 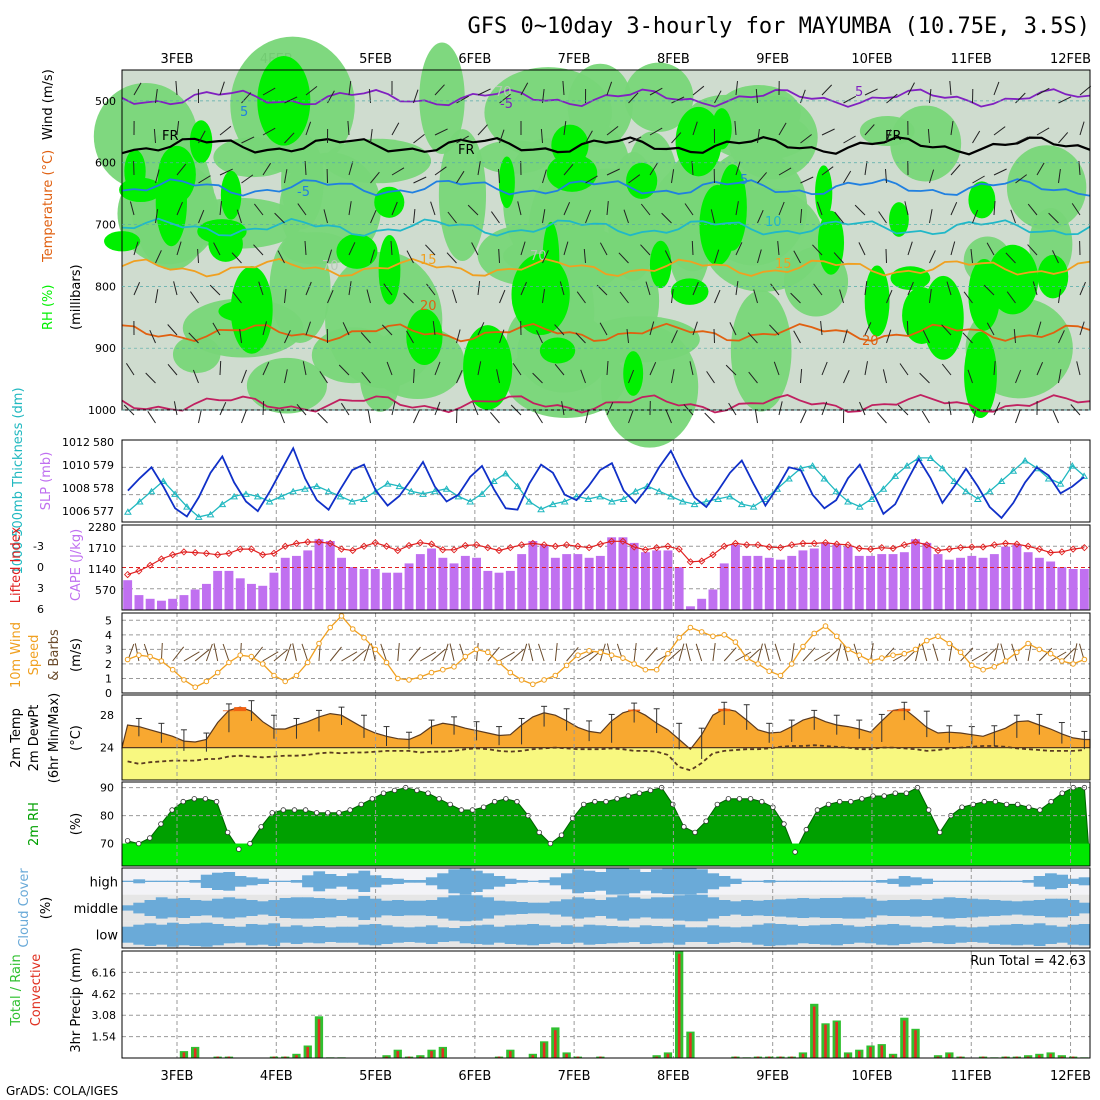 What do you see at coordinates (428, 260) in the screenshot?
I see `isotherm-label: 15` at bounding box center [428, 260].